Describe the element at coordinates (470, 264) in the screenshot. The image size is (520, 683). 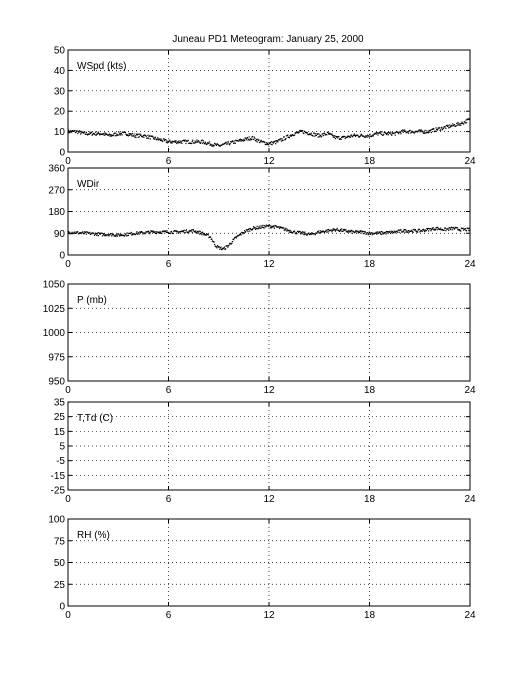
I see `x-tick-label: 24` at that location.